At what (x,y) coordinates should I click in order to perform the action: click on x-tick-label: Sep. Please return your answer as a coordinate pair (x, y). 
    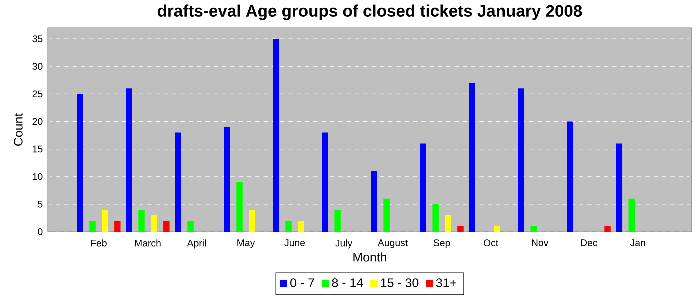
    Looking at the image, I should click on (442, 244).